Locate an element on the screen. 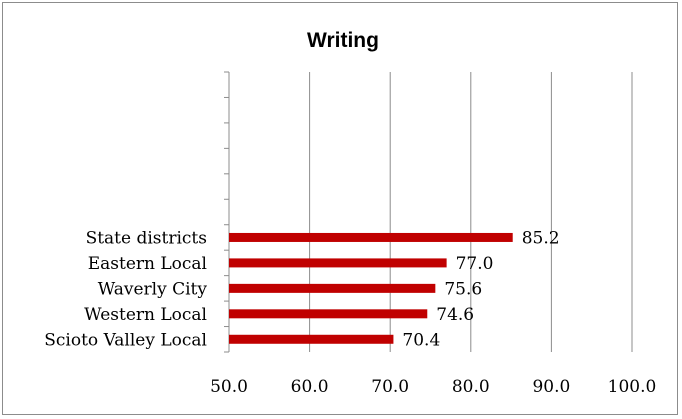 The width and height of the screenshot is (682, 419). x-tick-label: 70.0 is located at coordinates (390, 387).